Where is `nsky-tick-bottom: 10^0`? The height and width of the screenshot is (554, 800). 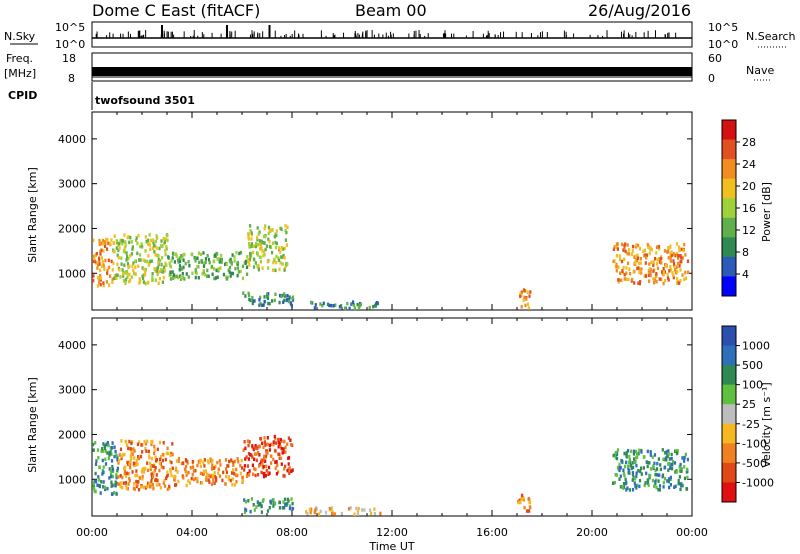 nsky-tick-bottom: 10^0 is located at coordinates (70, 44).